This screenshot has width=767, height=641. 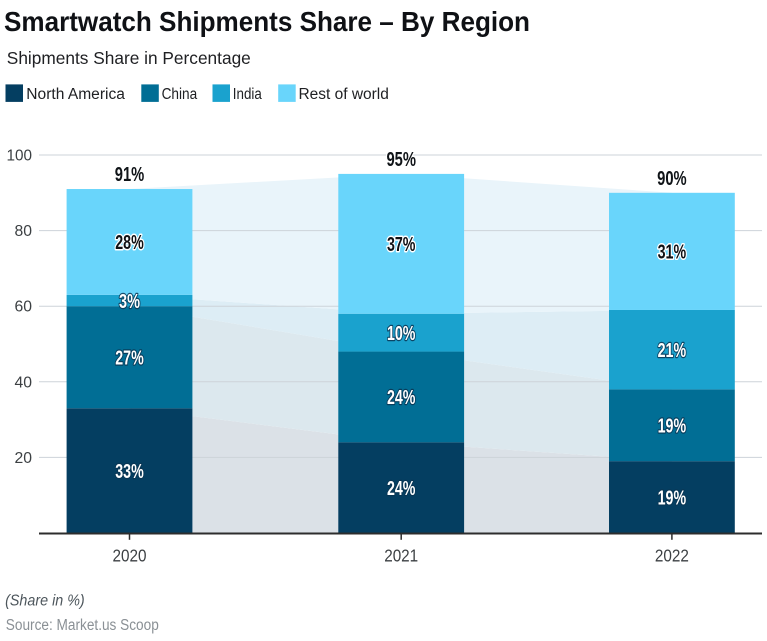 I want to click on svg-text: 80, so click(x=24, y=231).